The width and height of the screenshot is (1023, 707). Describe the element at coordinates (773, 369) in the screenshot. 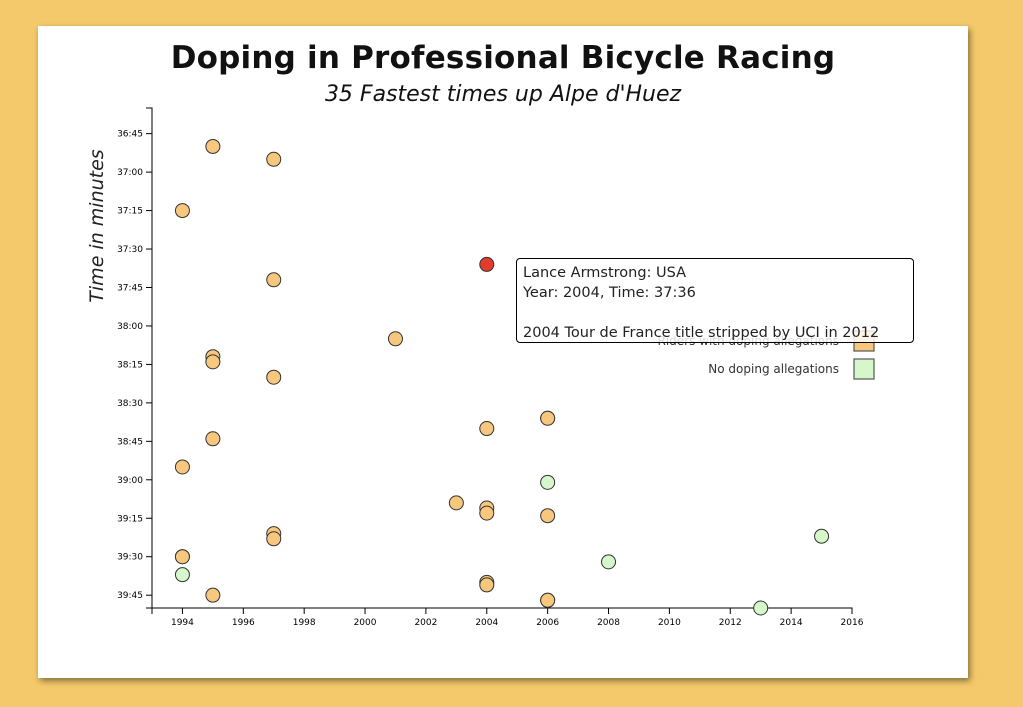

I see `legend-label: No doping allegations` at that location.